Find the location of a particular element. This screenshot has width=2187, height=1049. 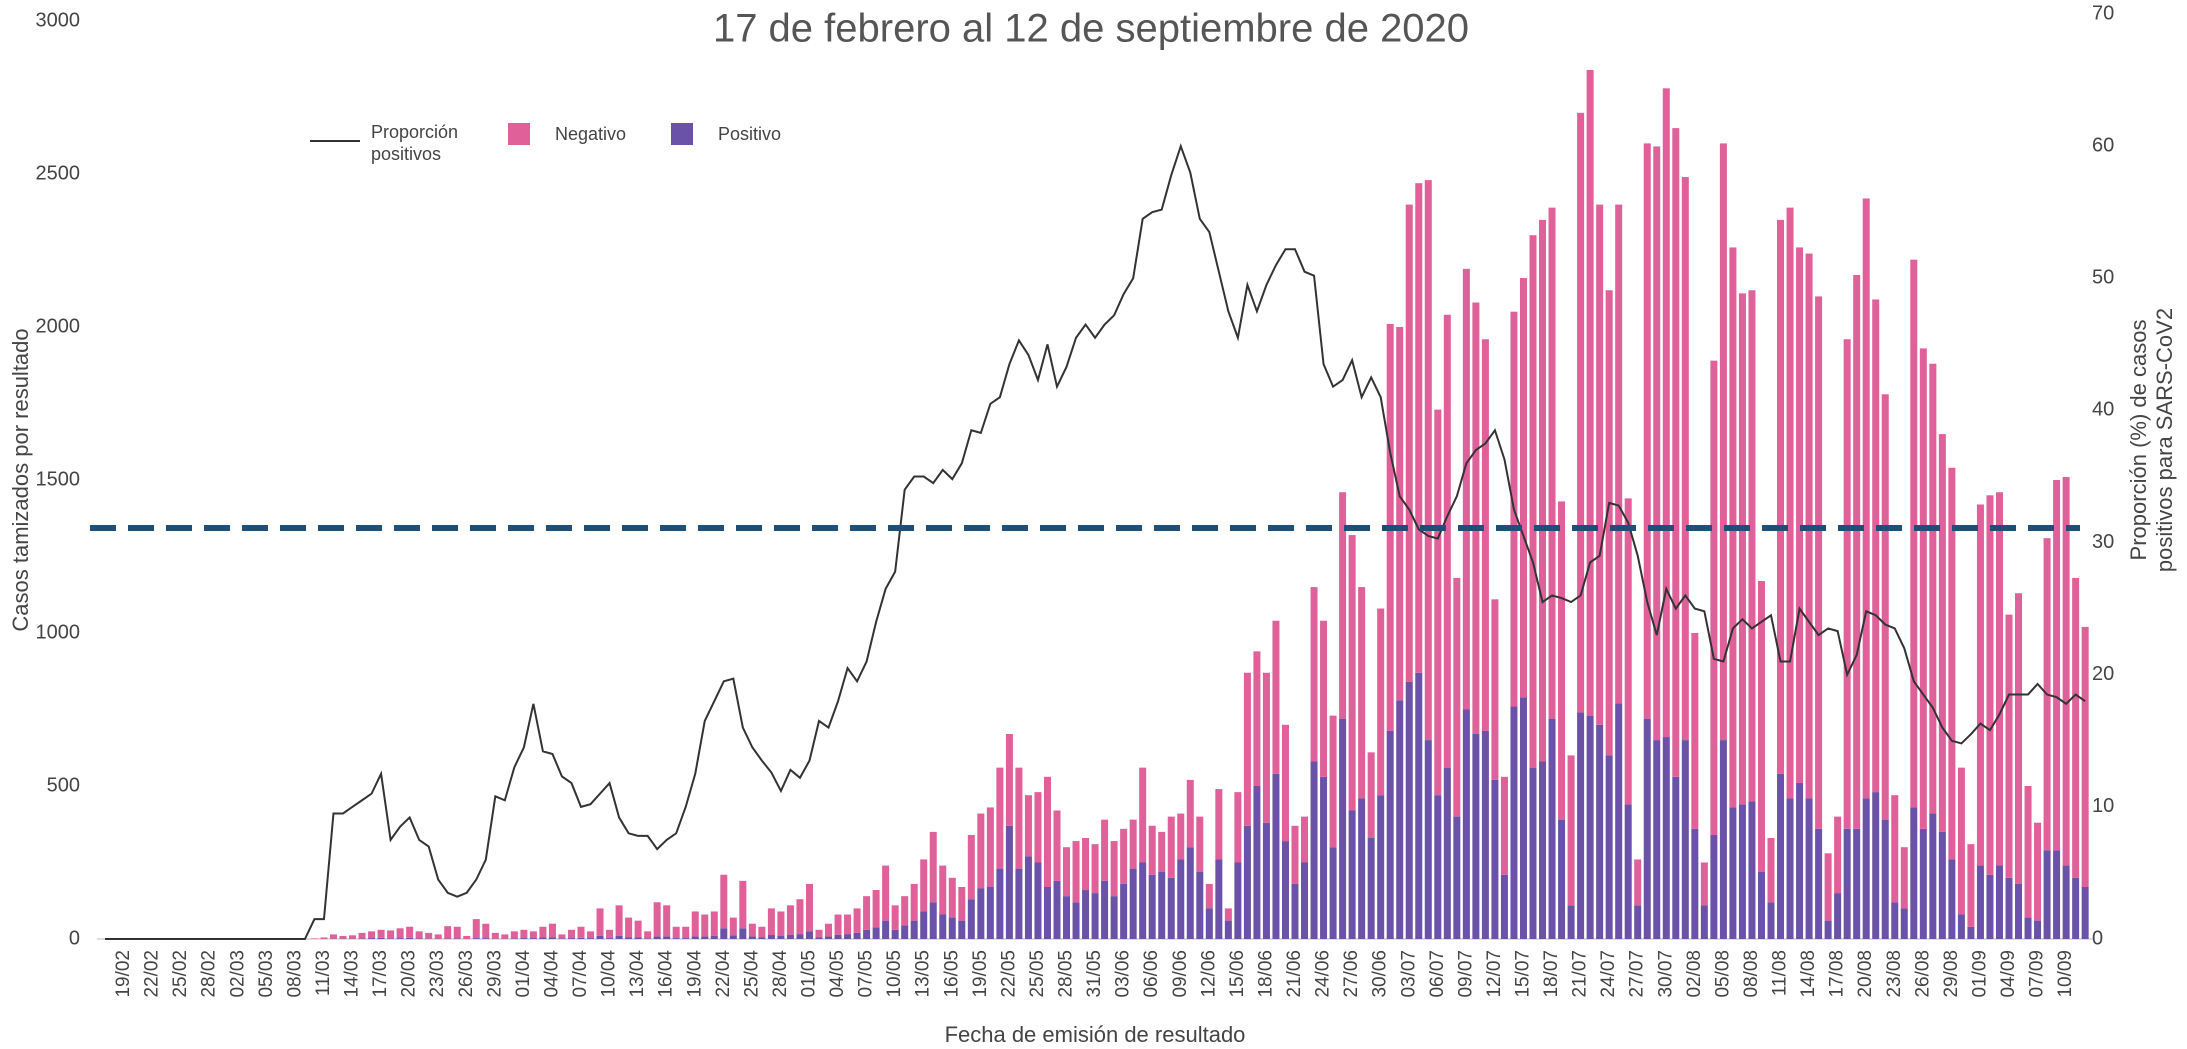

x-tick-label: 19/04 is located at coordinates (694, 974).